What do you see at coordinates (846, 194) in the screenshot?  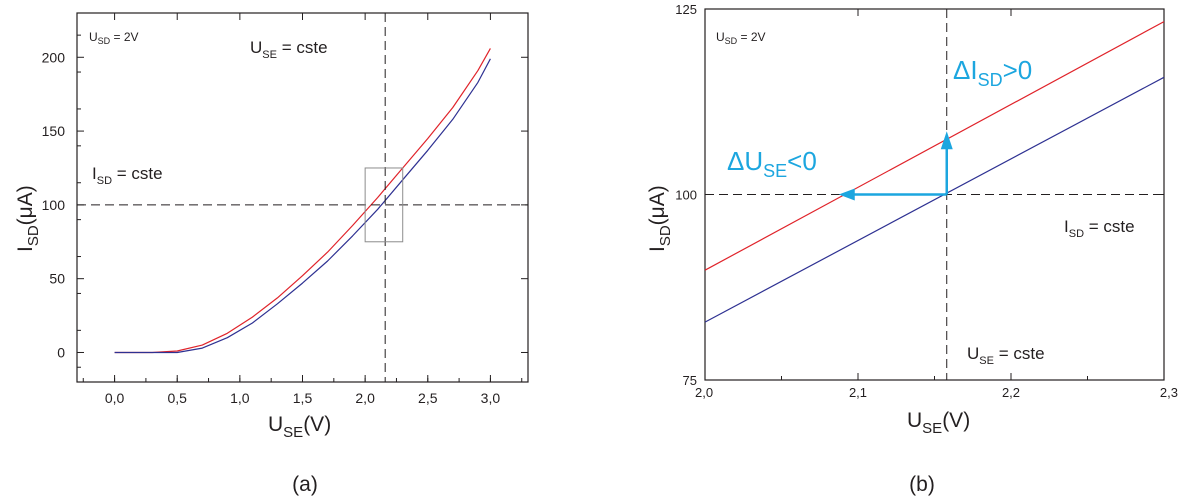 I see `delta-use-arrowhead` at bounding box center [846, 194].